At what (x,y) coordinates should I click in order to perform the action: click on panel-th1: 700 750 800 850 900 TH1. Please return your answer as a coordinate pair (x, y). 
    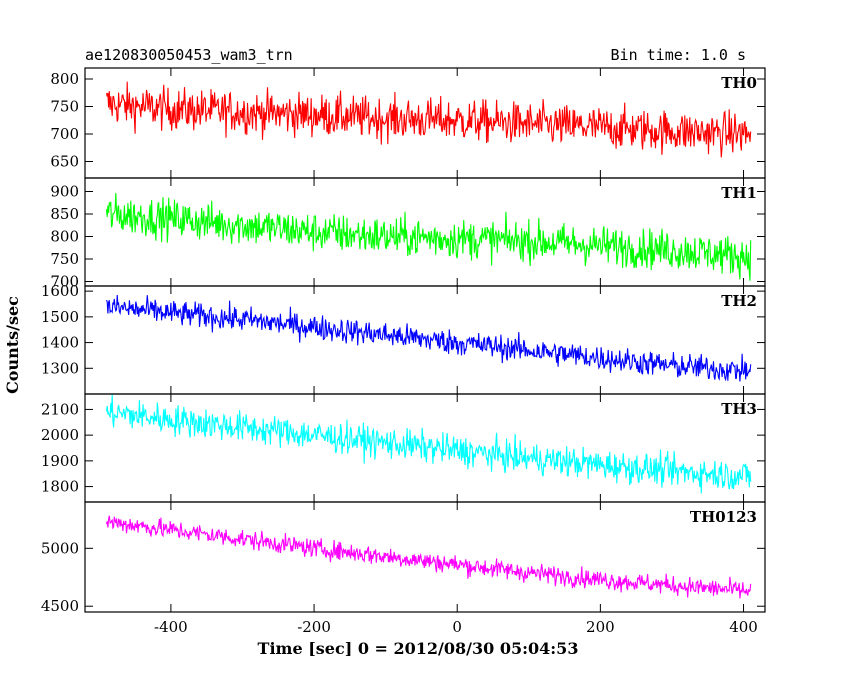
    Looking at the image, I should click on (408, 234).